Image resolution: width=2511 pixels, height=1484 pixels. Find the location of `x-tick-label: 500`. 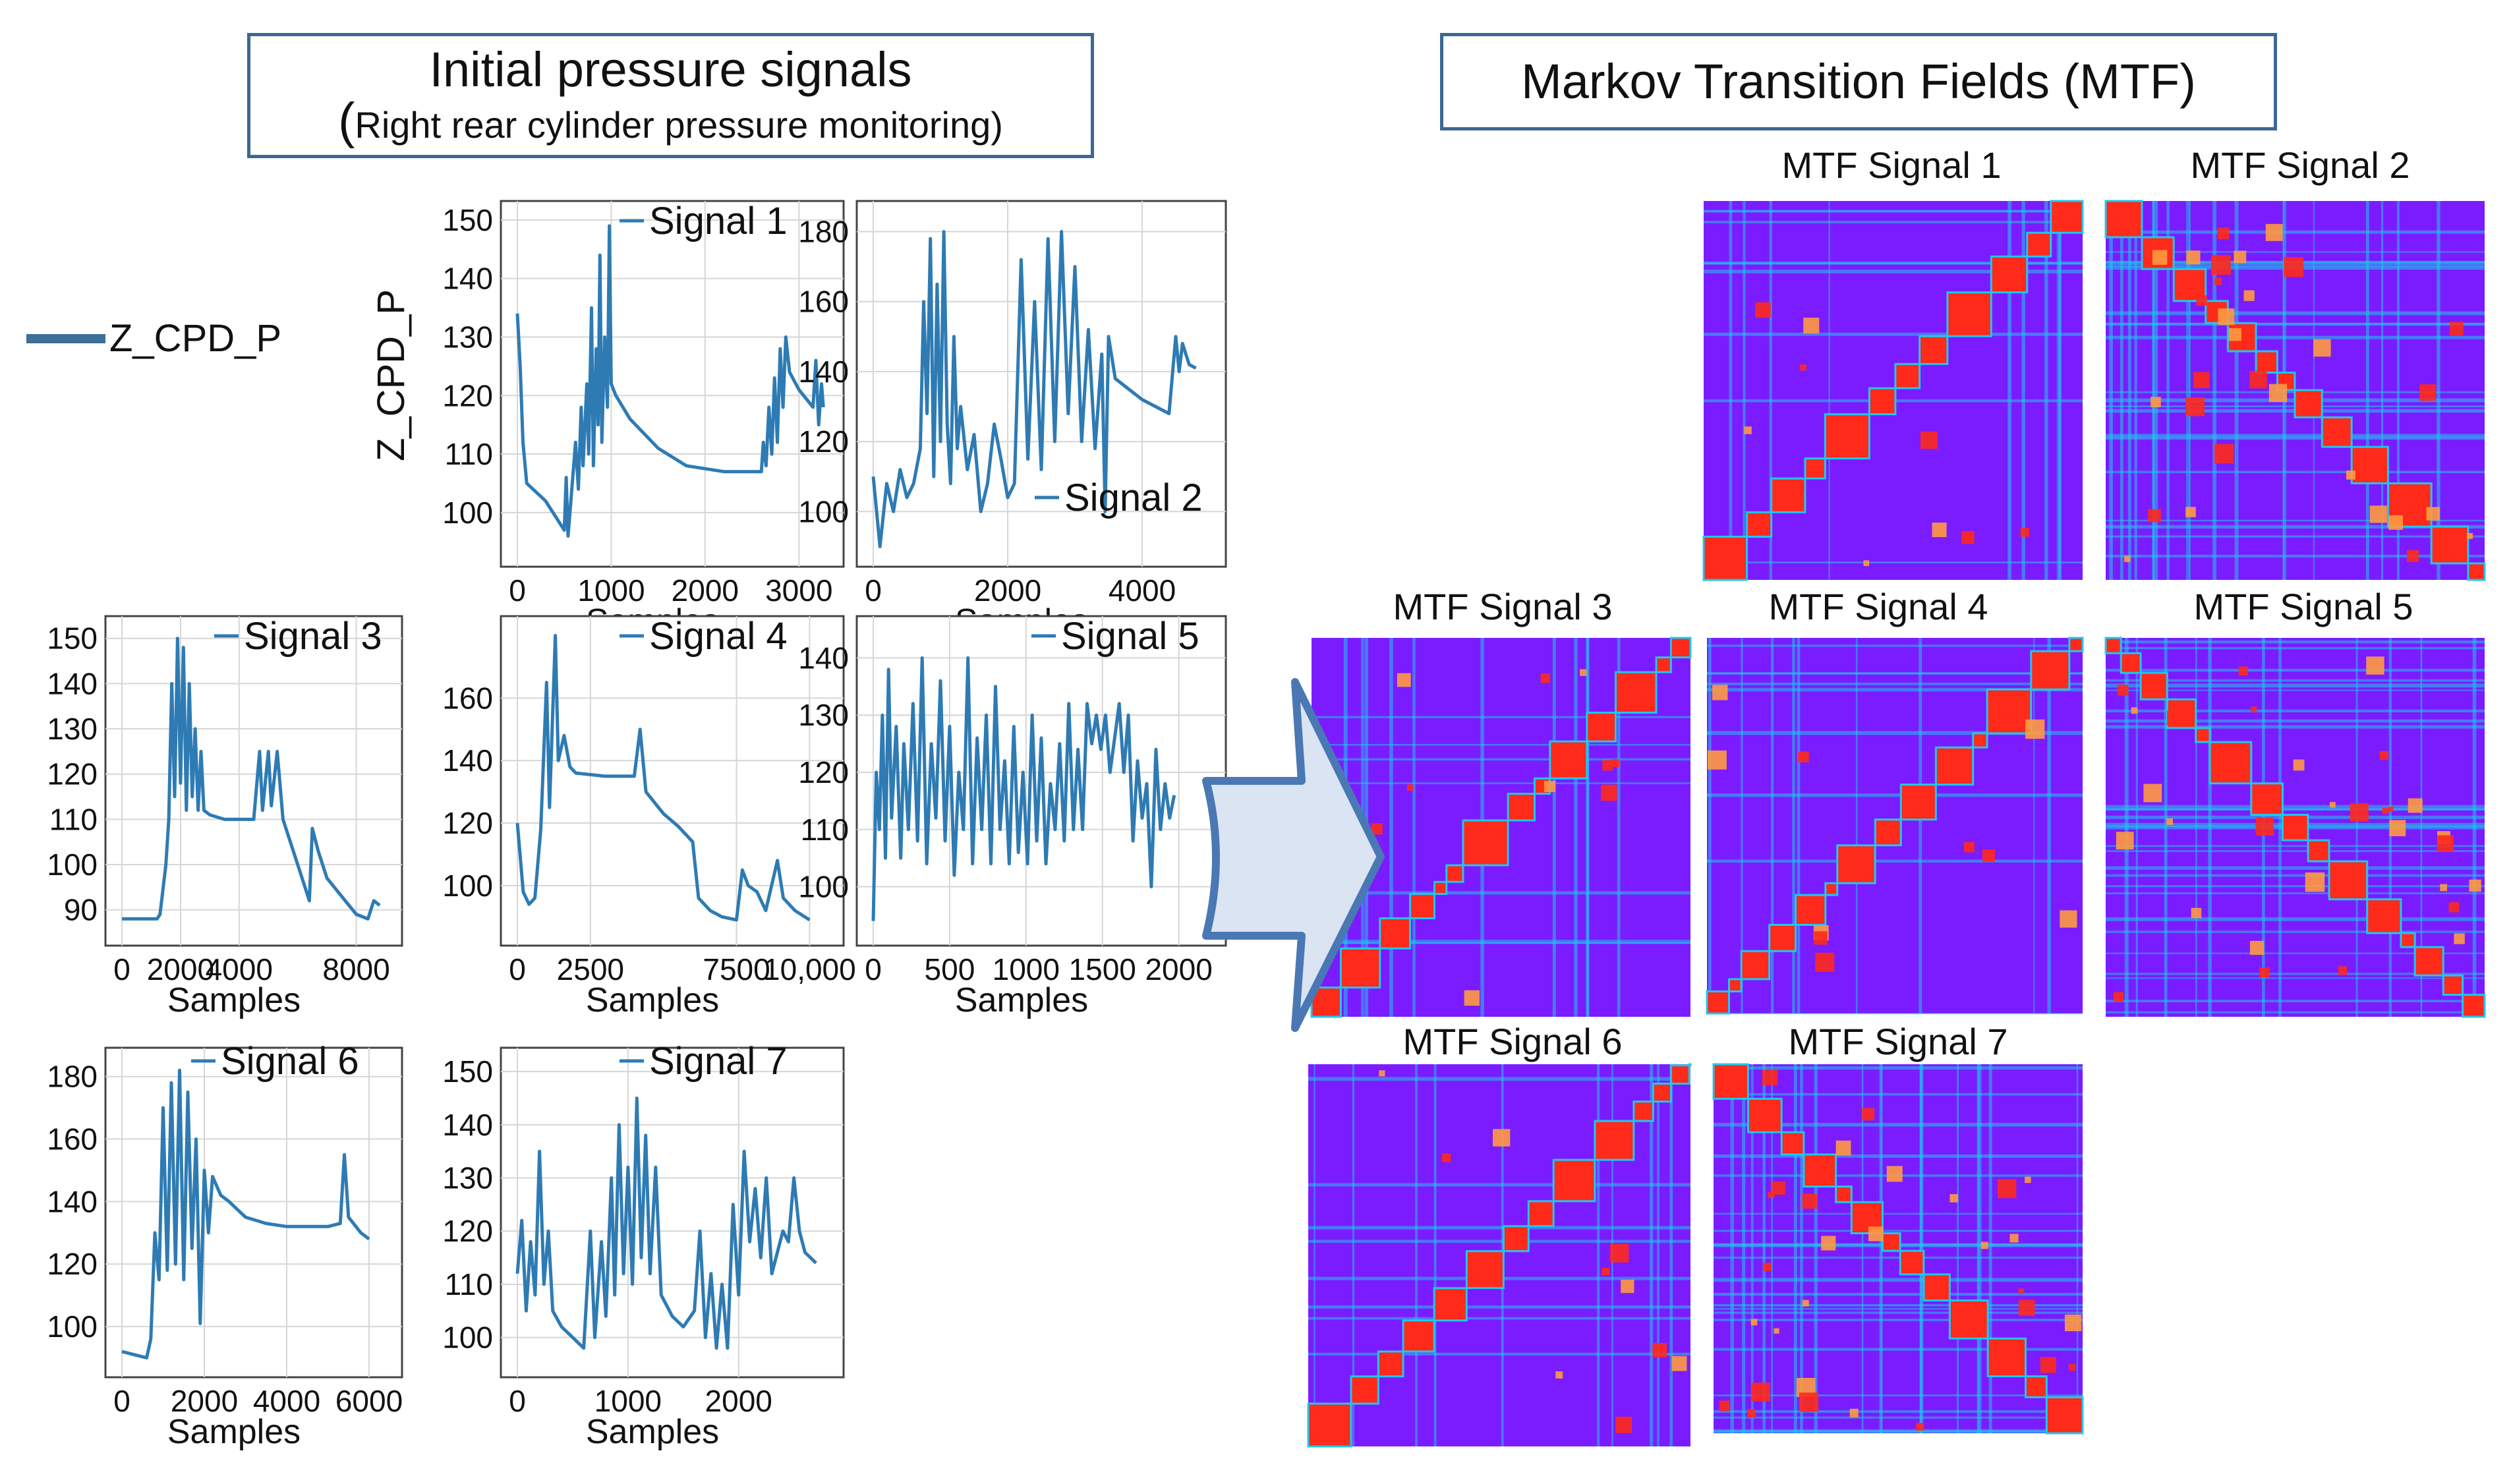

x-tick-label: 500 is located at coordinates (950, 969).